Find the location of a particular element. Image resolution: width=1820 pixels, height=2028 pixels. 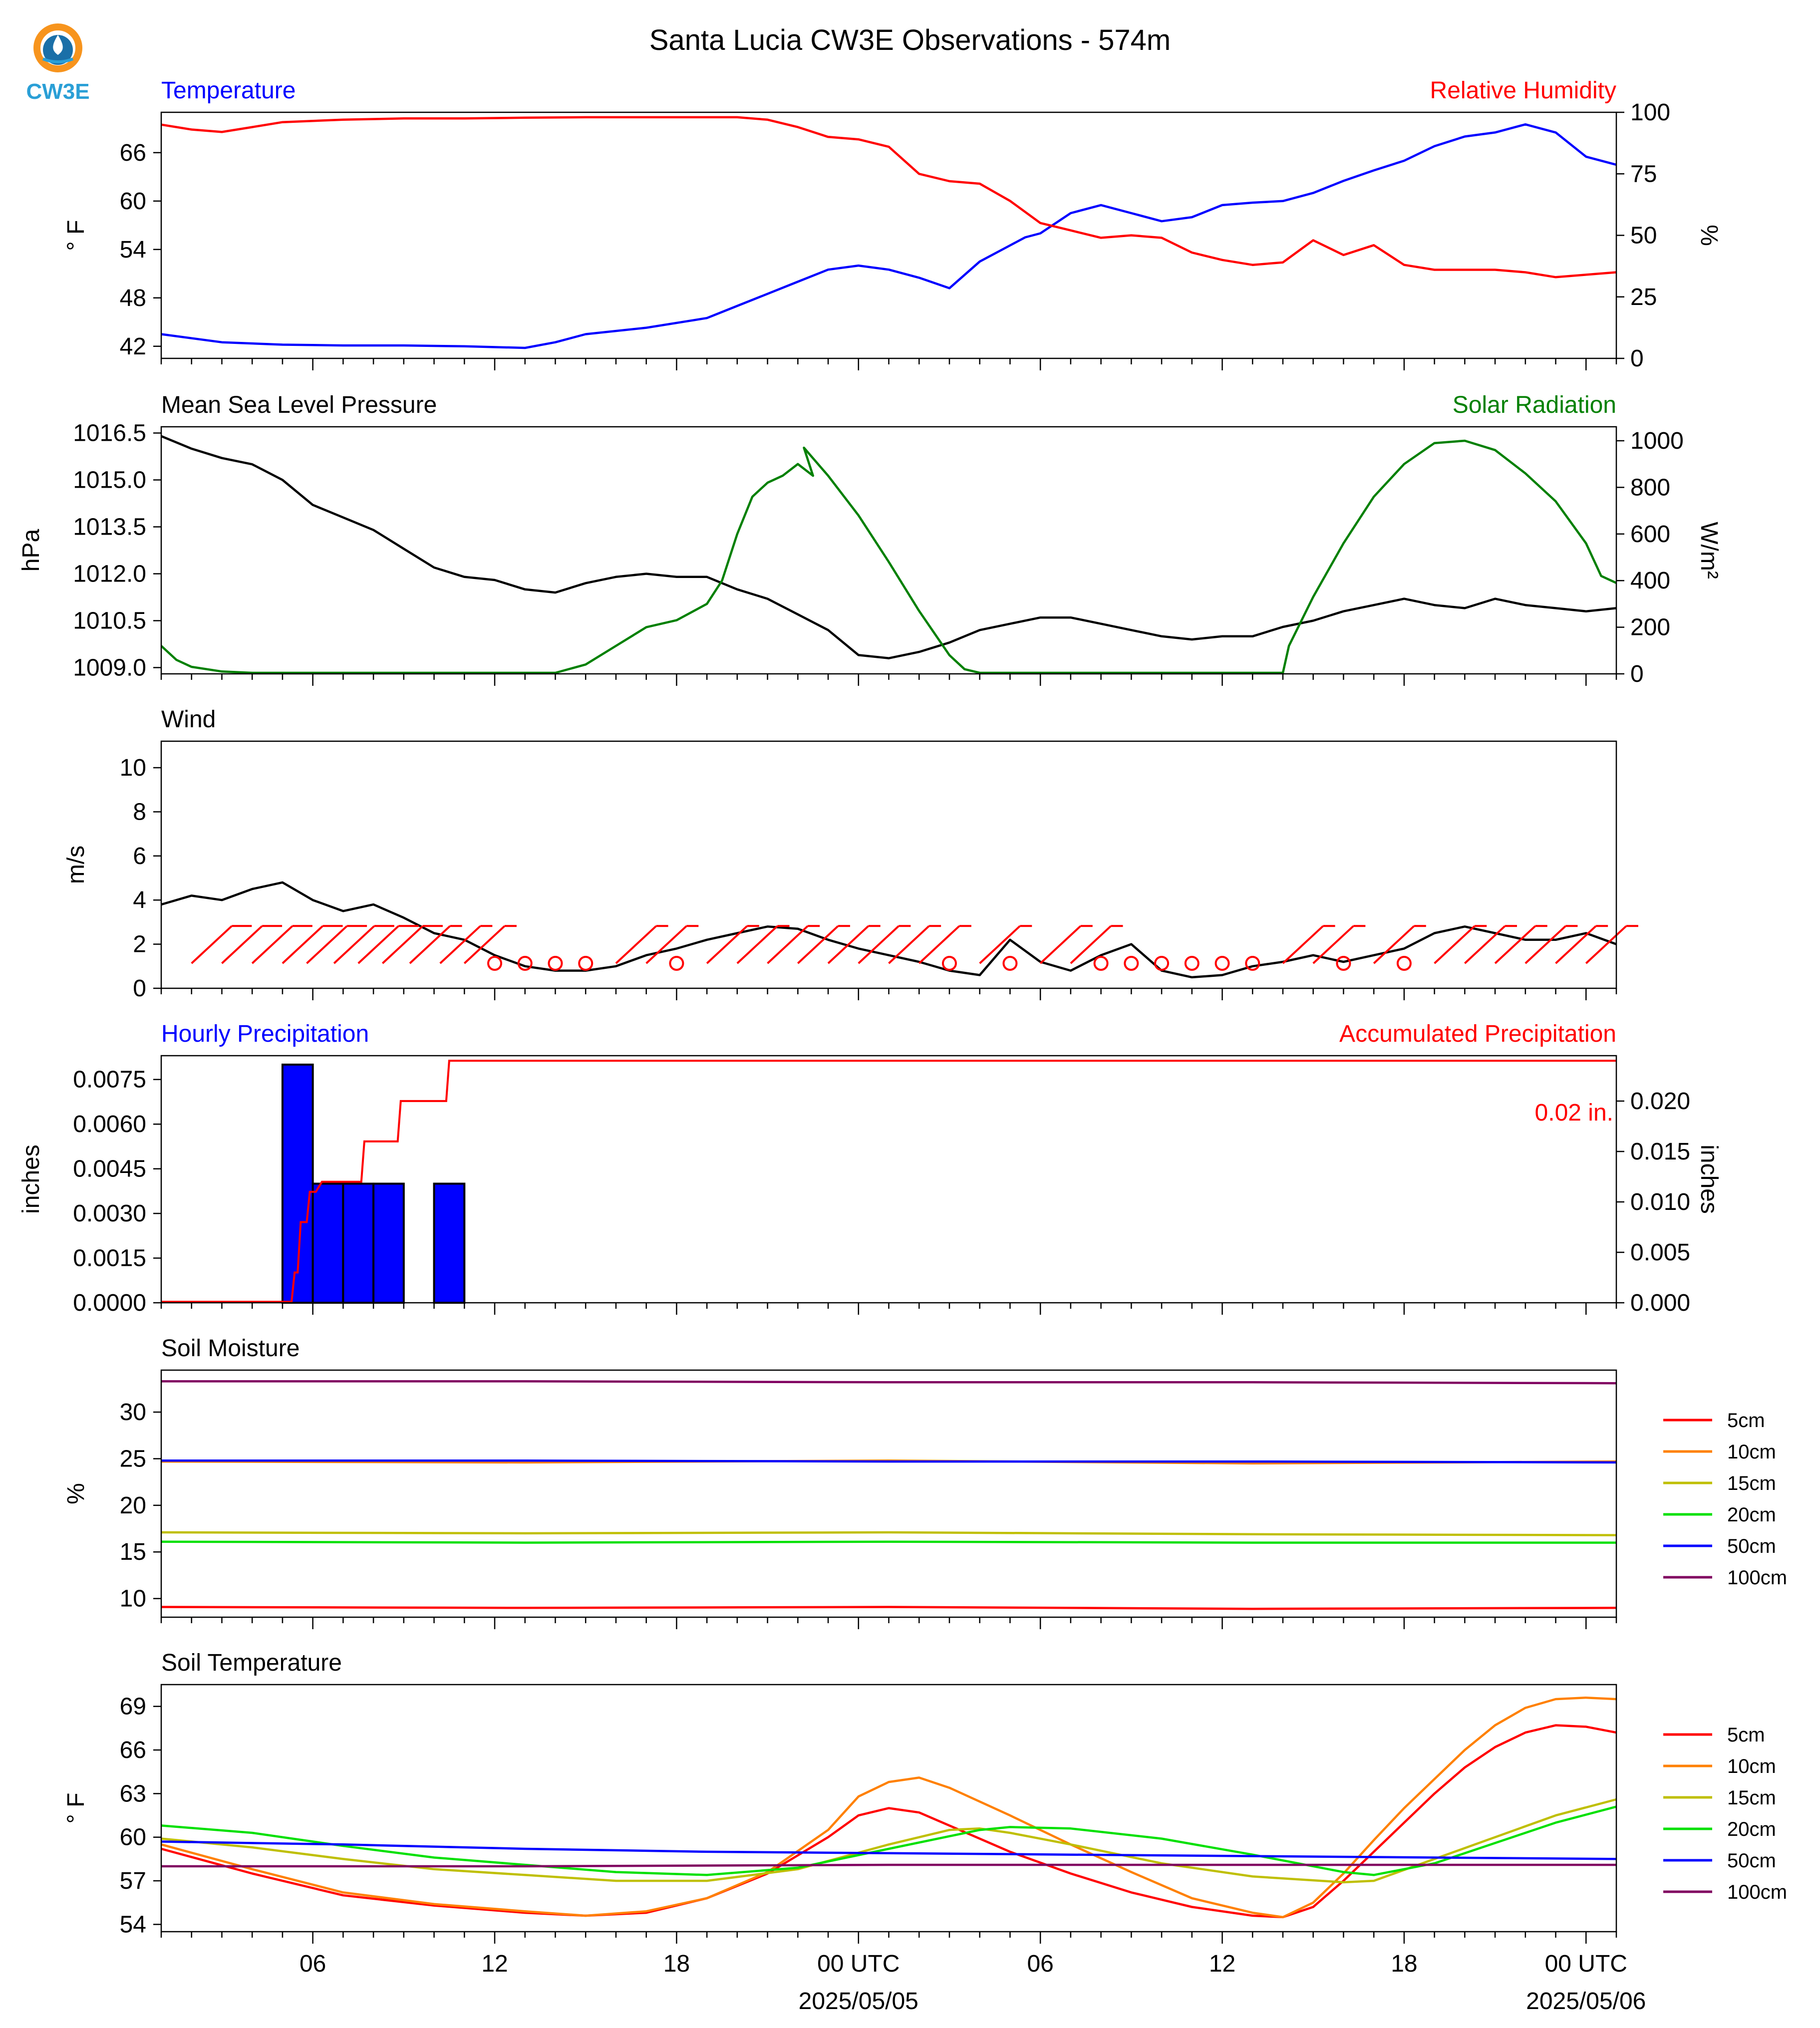

y-axis-label: inches is located at coordinates (31, 1179).